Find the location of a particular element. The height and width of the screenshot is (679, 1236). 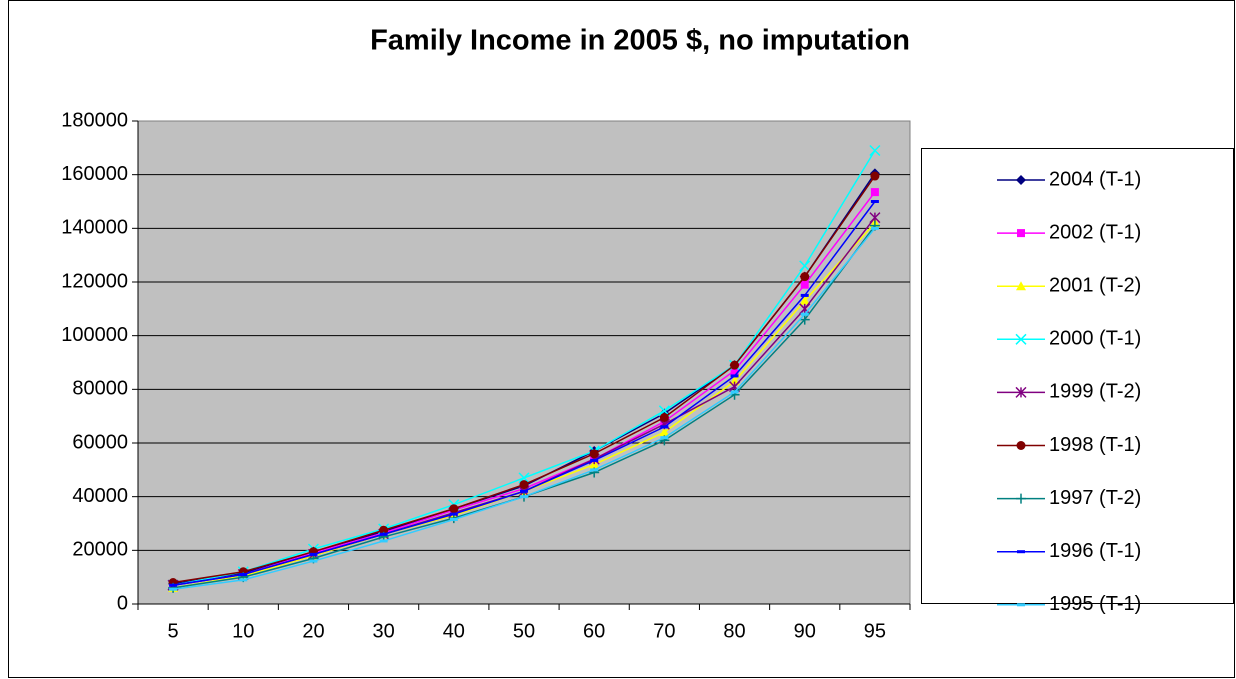

x-tick-label: 50 is located at coordinates (524, 631).